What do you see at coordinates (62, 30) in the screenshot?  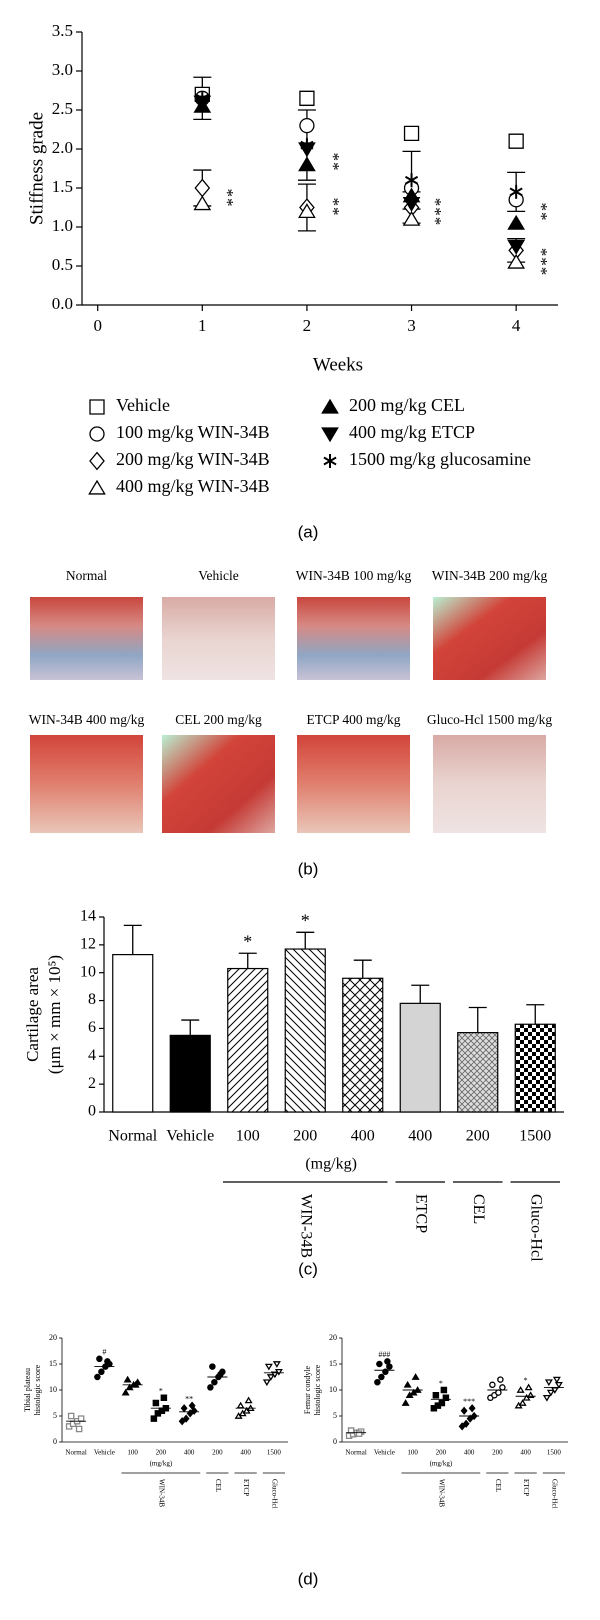 I see `y-tick-label: 3.5` at bounding box center [62, 30].